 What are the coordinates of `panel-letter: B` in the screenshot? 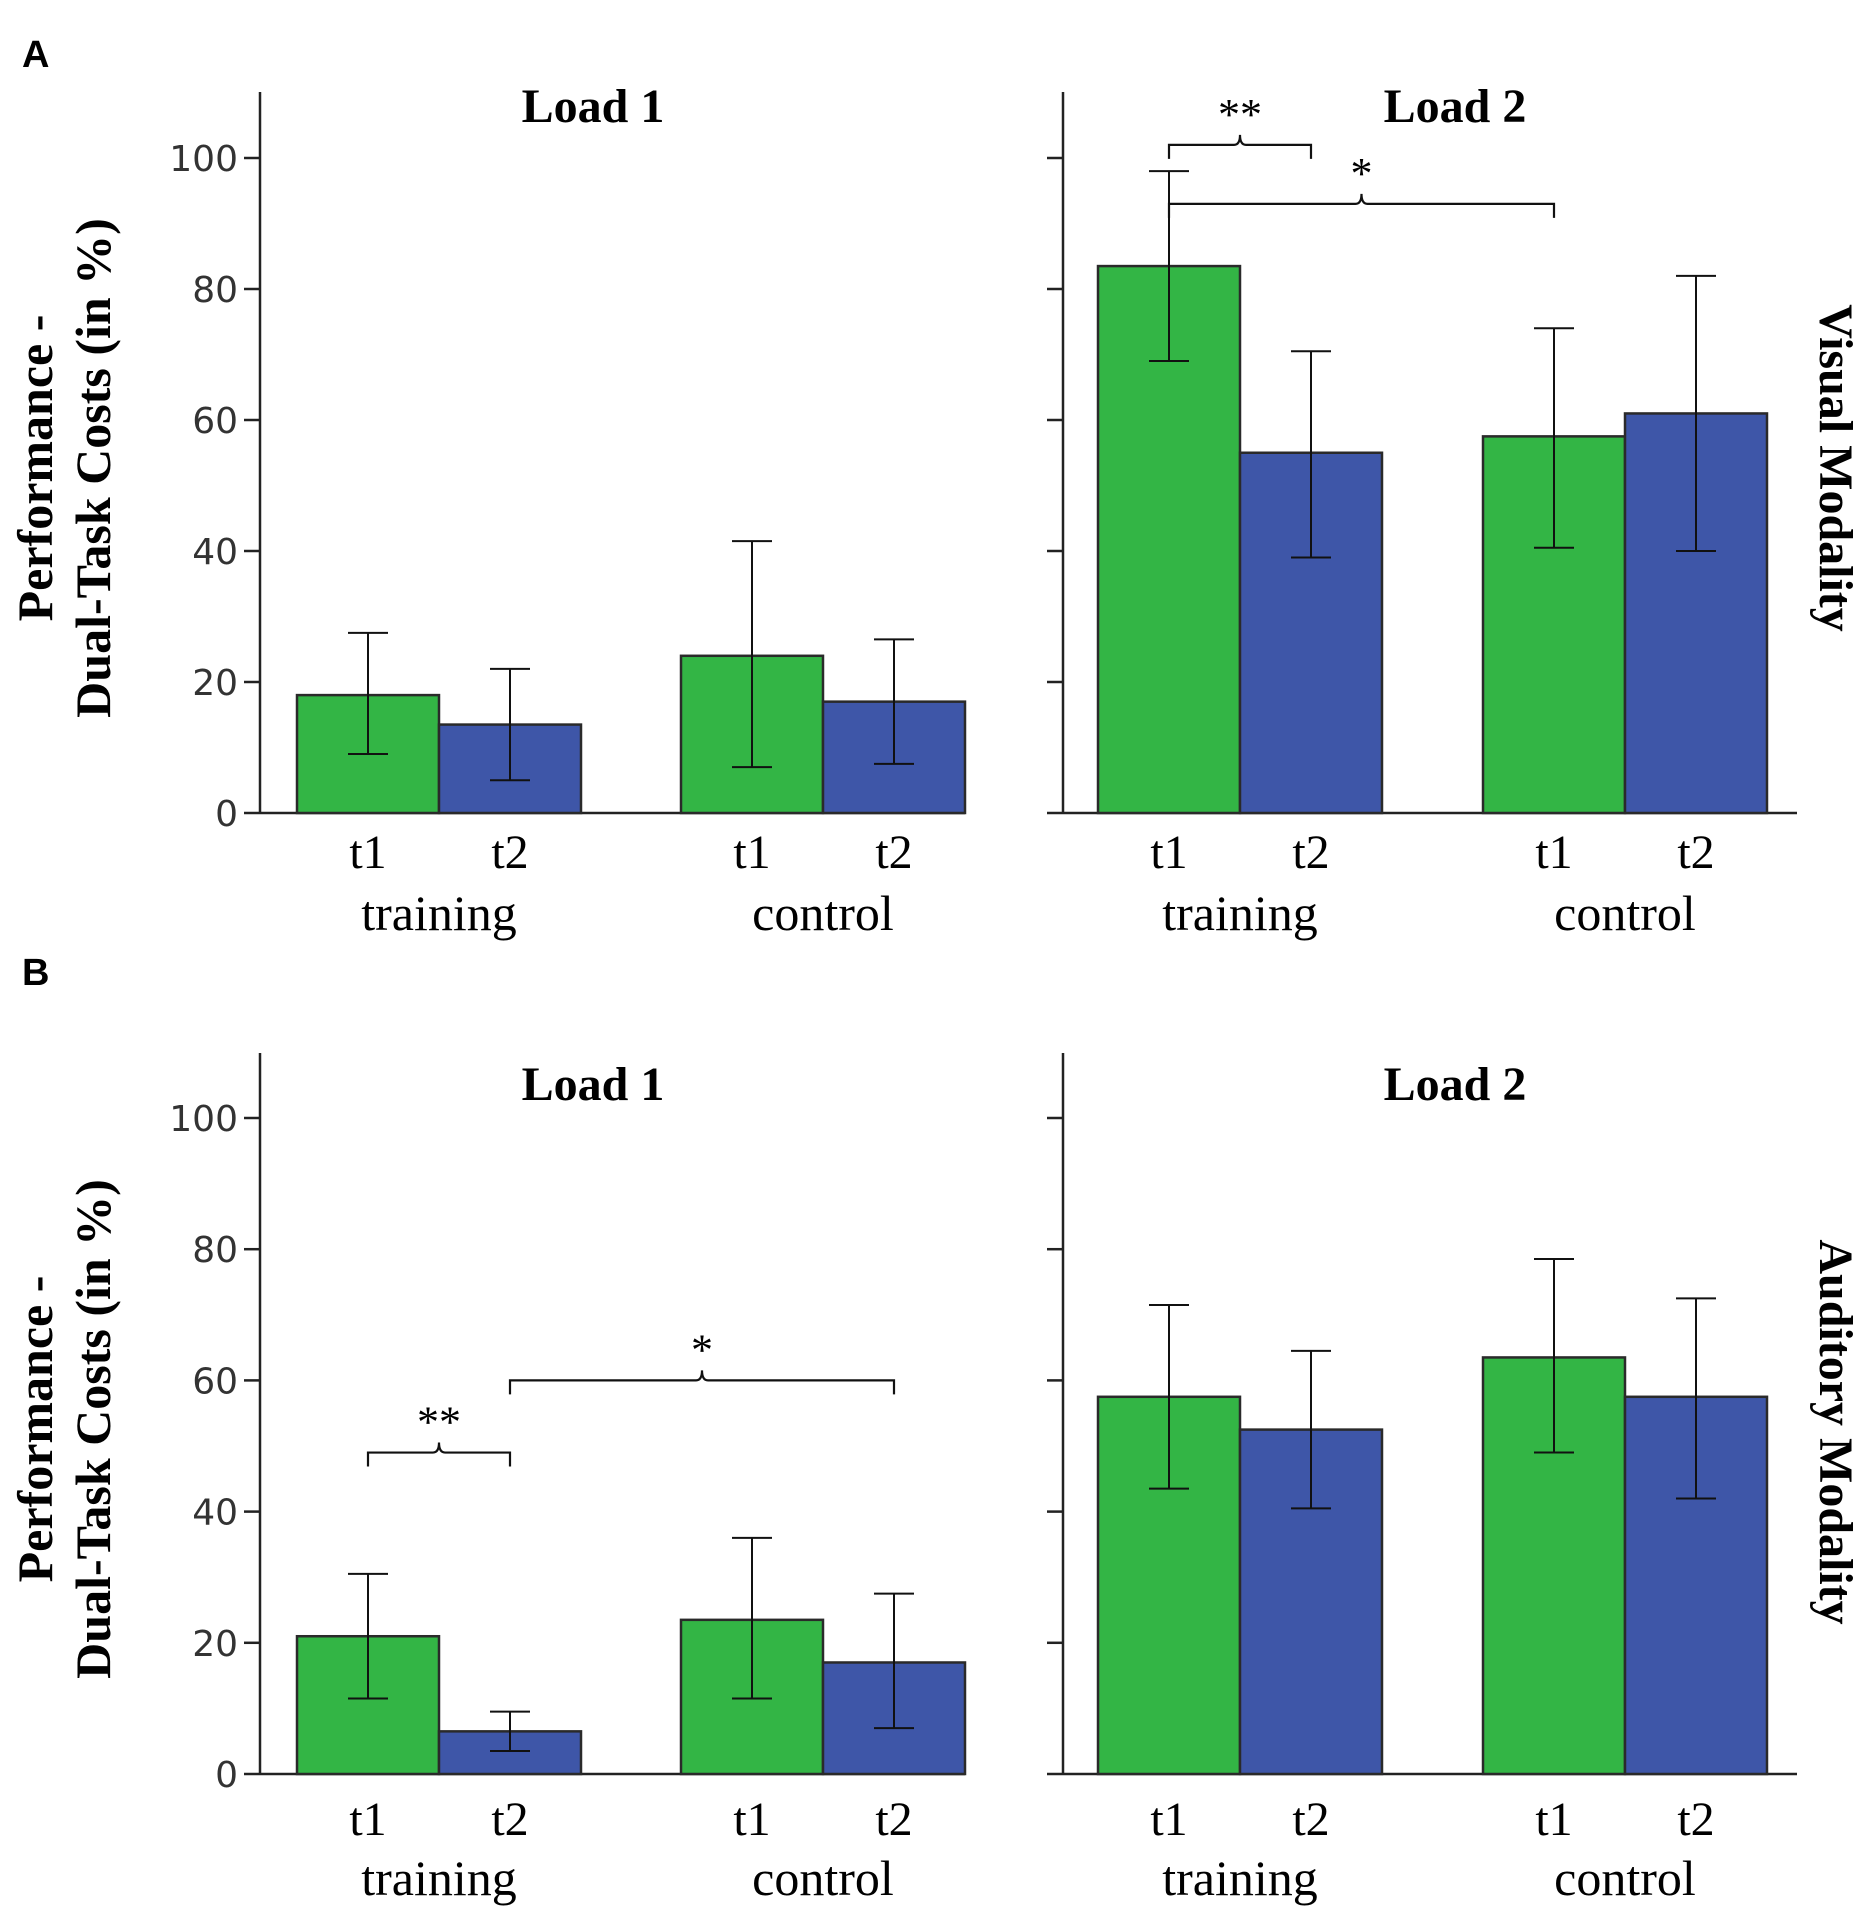 It's located at (35, 973).